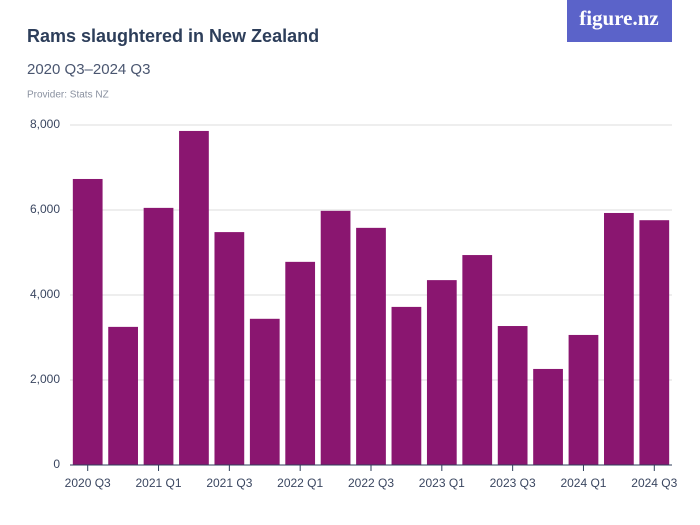 The image size is (700, 525). Describe the element at coordinates (173, 36) in the screenshot. I see `chart-title: Rams slaughtered in New Zealand` at that location.